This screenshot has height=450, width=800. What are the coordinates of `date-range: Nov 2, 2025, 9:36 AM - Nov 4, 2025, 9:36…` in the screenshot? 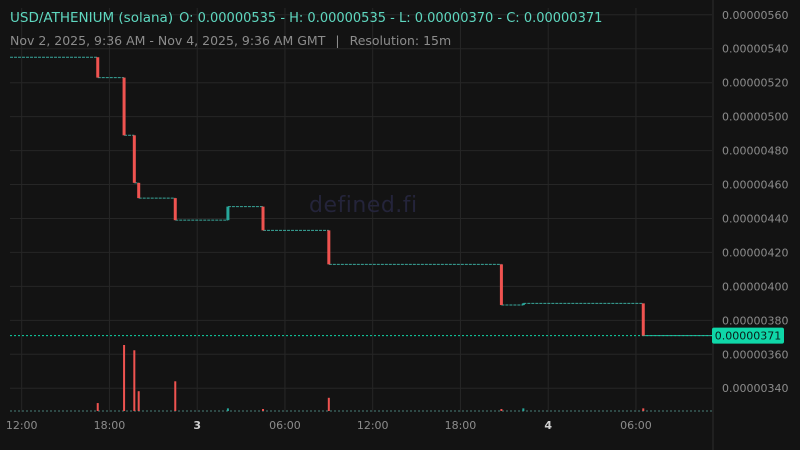 It's located at (168, 40).